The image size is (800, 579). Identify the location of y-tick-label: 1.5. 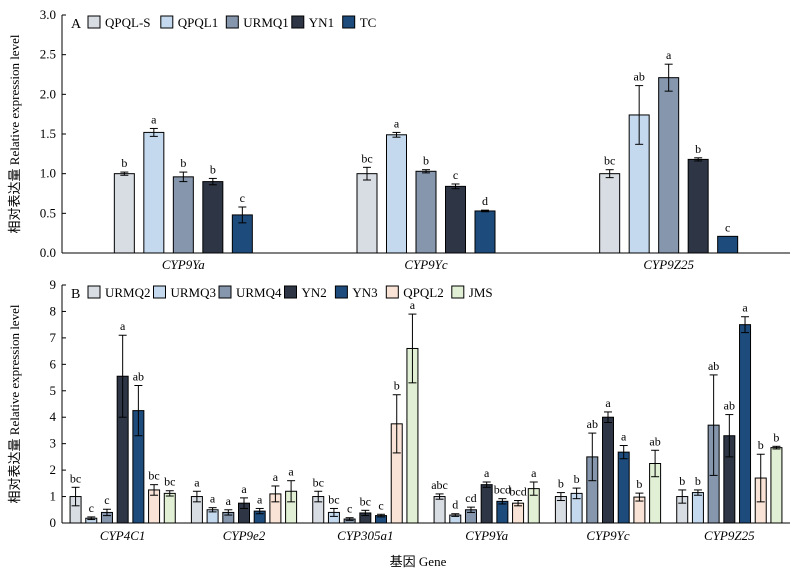
(48, 133).